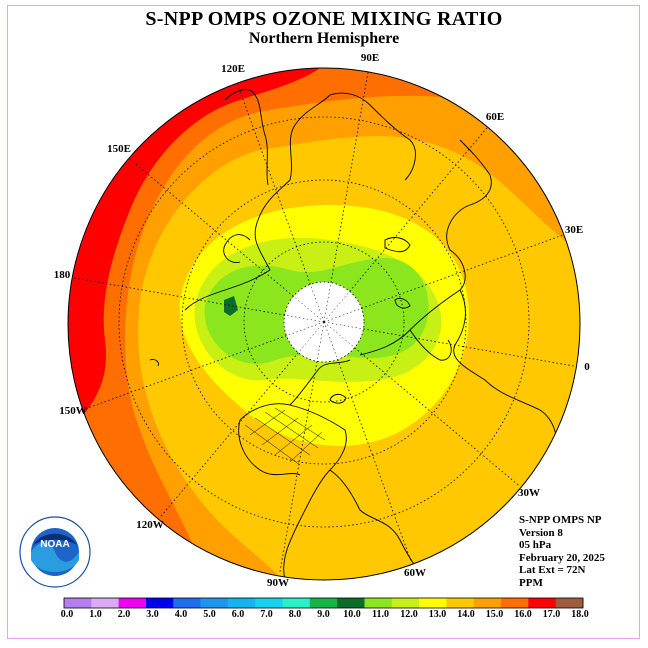 This screenshot has width=648, height=648. What do you see at coordinates (415, 573) in the screenshot?
I see `lon-label-60w: 60W` at bounding box center [415, 573].